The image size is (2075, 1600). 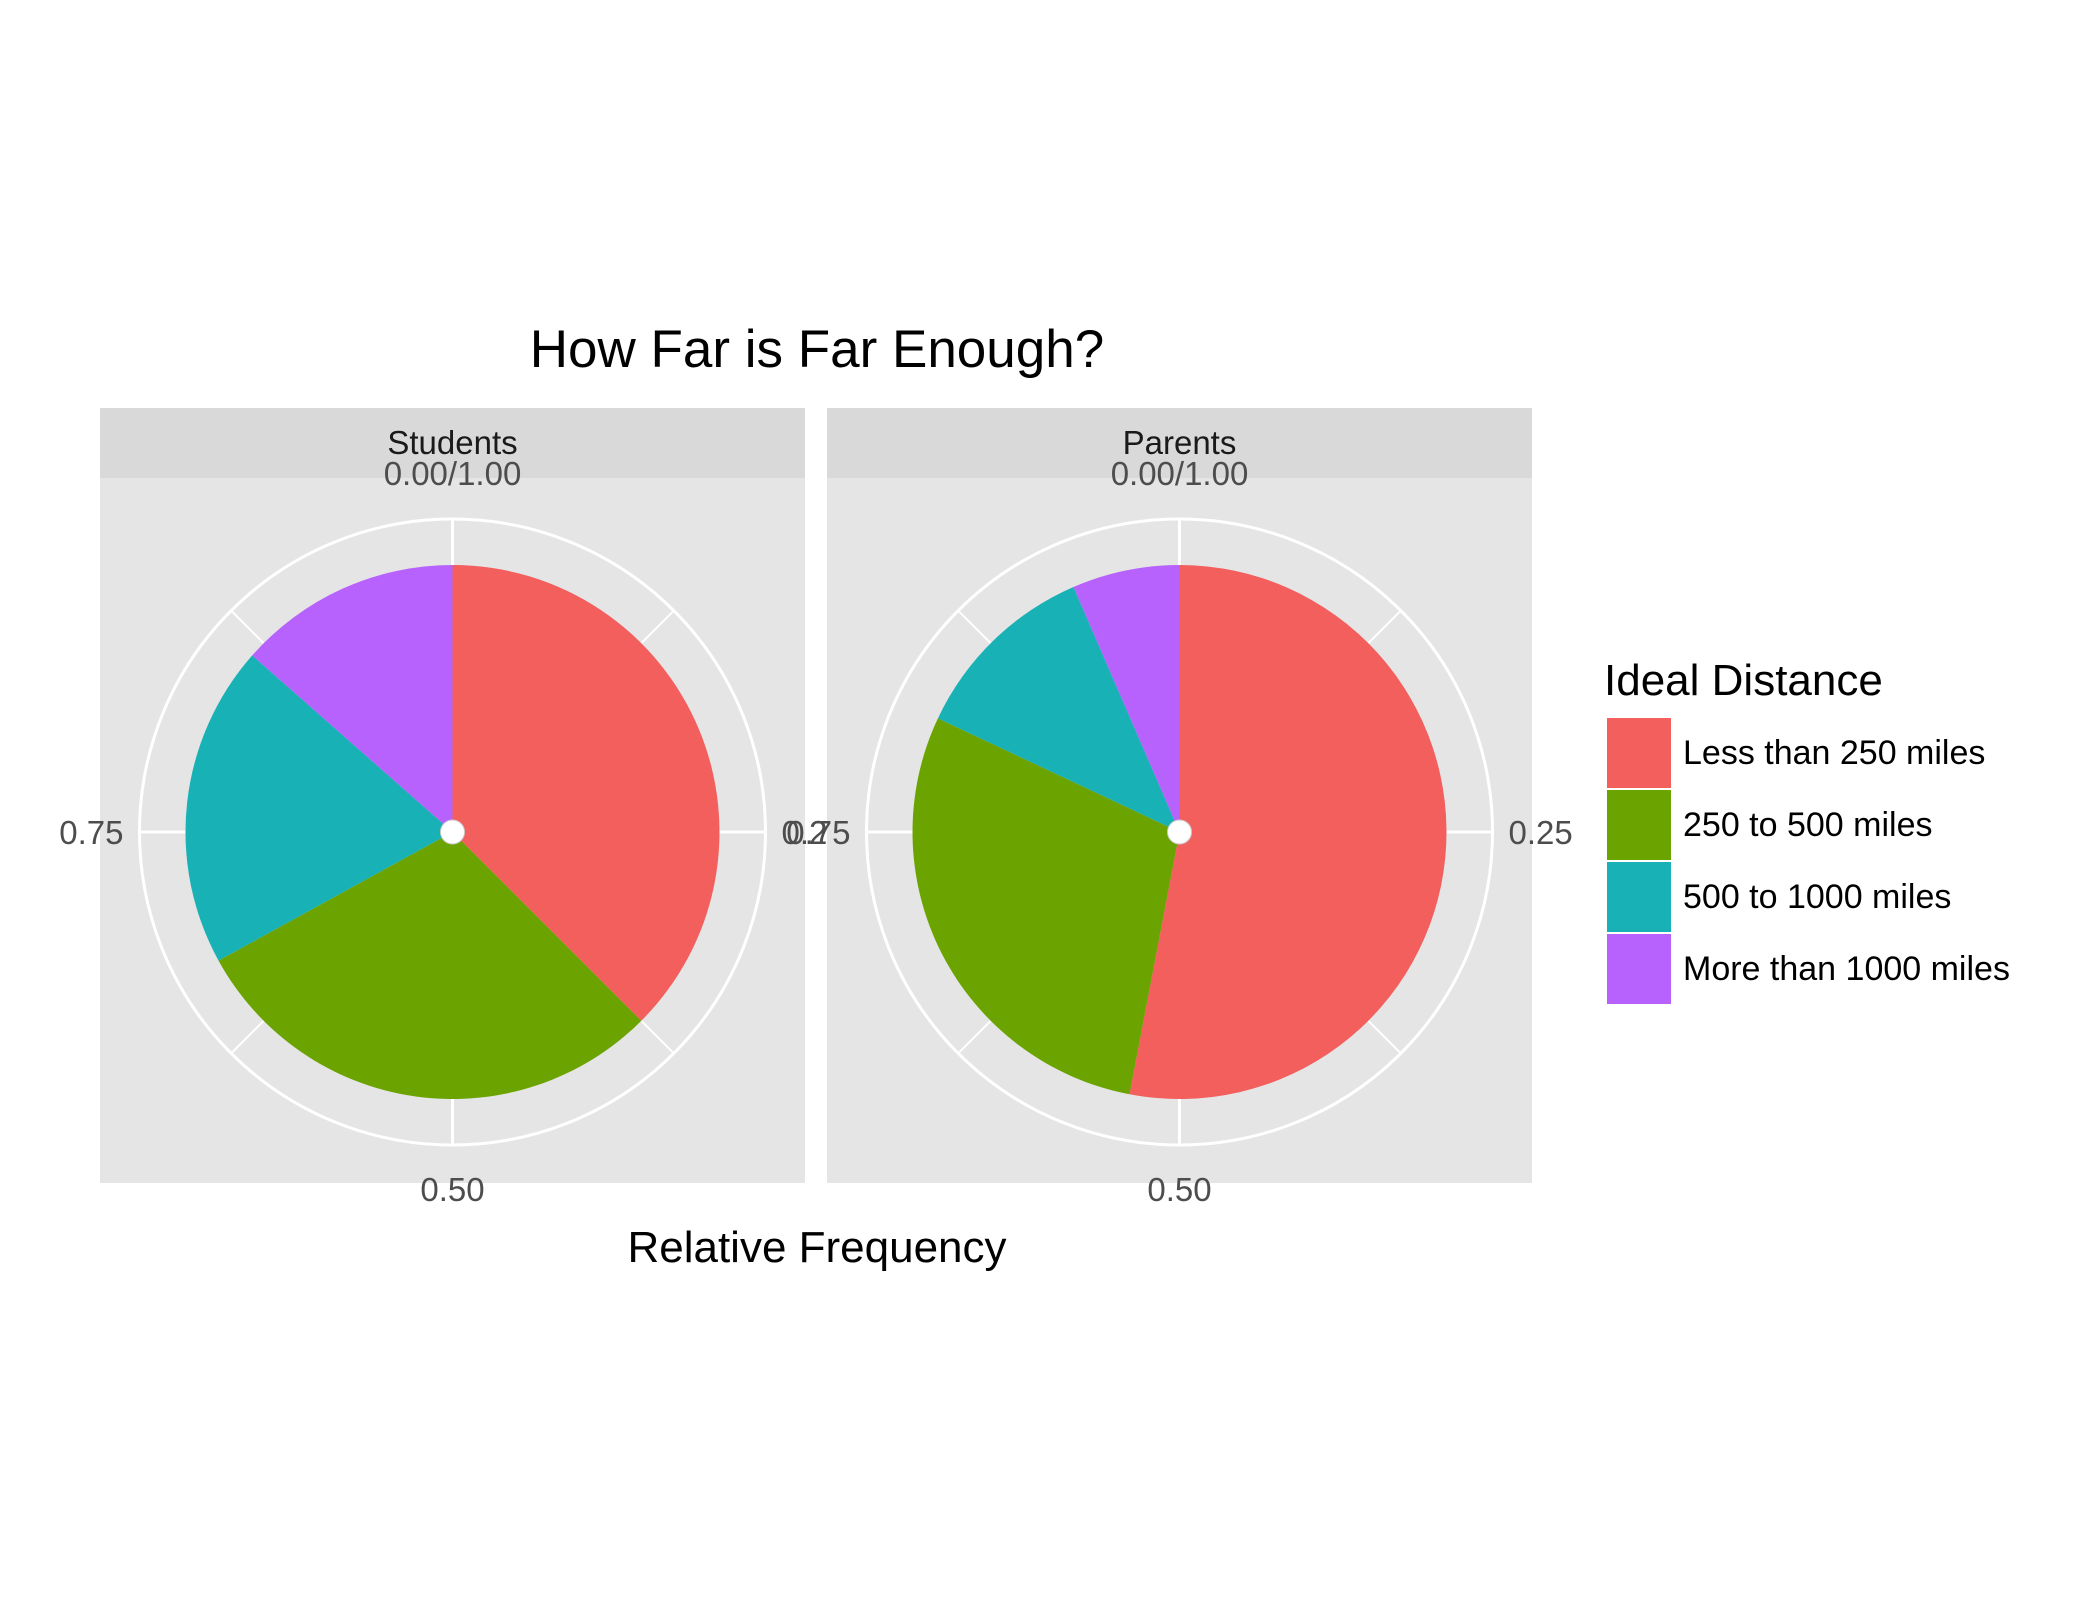 I want to click on legend-item-more-than-1000-miles: More than 1000 miles, so click(x=1808, y=969).